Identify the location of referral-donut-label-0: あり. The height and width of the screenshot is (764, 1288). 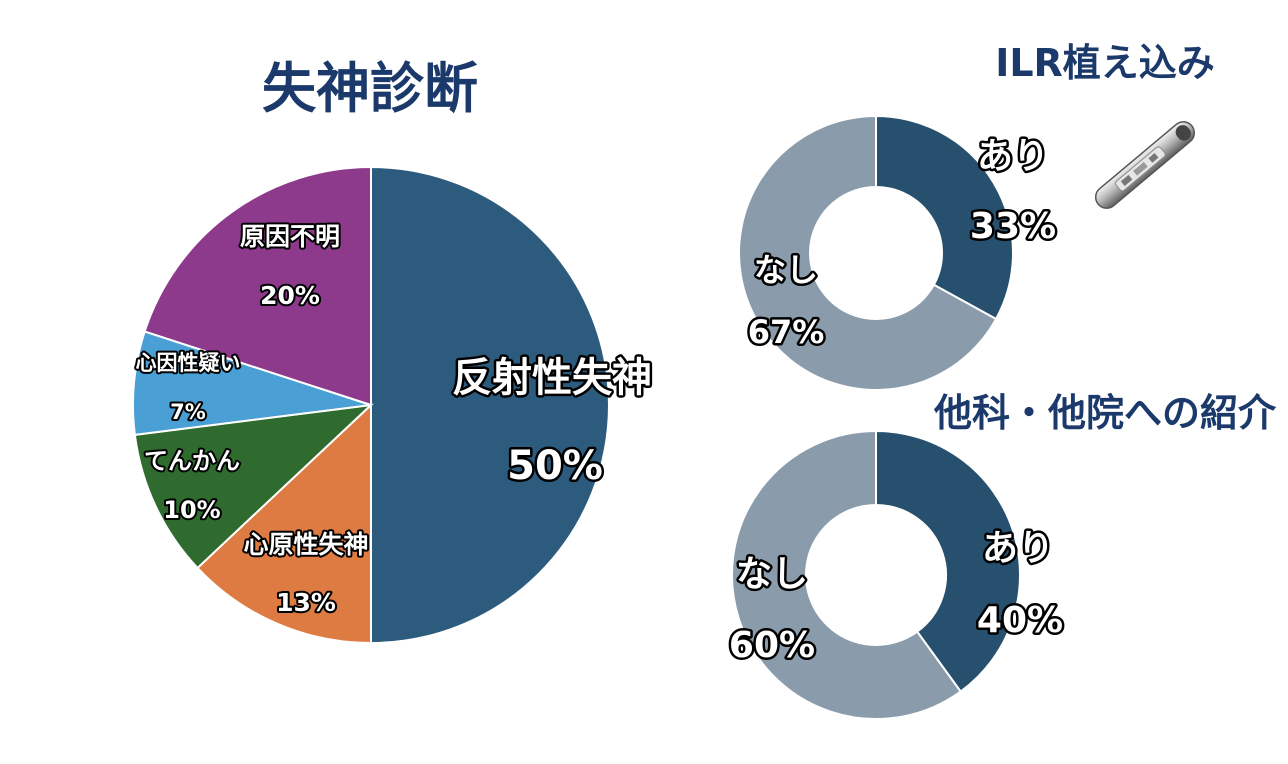
(1018, 548).